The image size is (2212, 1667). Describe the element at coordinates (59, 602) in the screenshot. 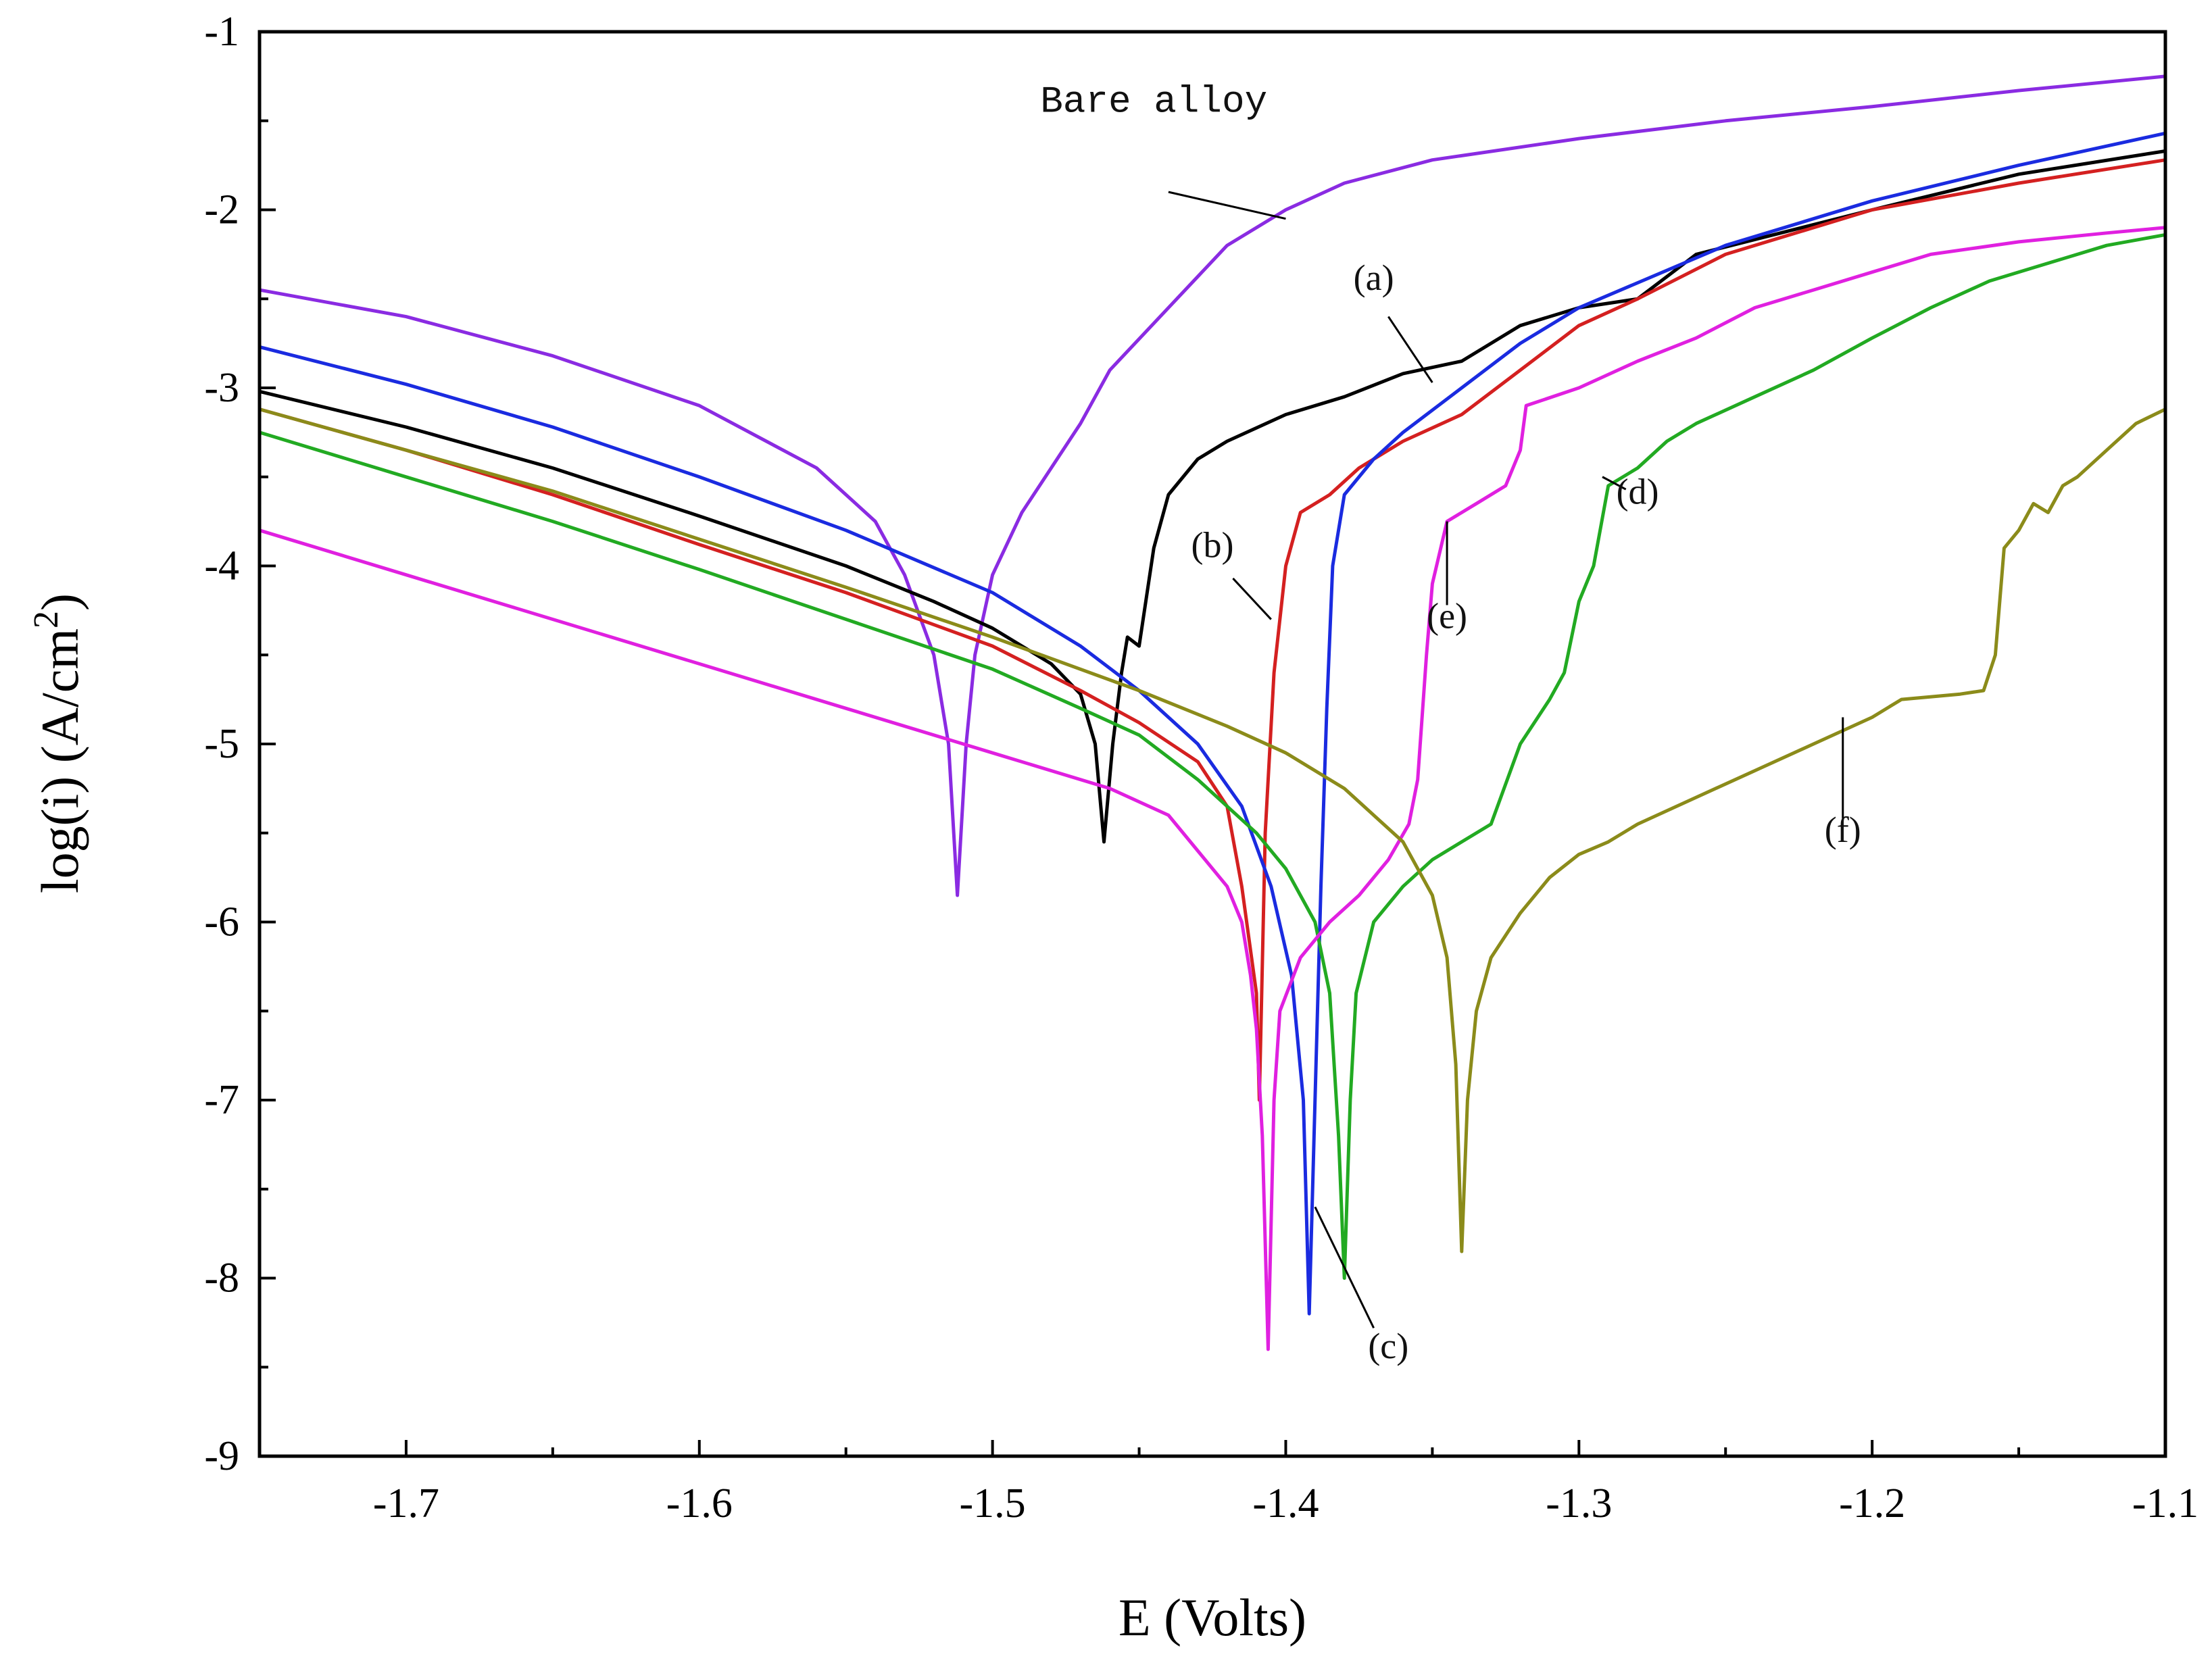

I see `y-axis-title-close: )` at that location.